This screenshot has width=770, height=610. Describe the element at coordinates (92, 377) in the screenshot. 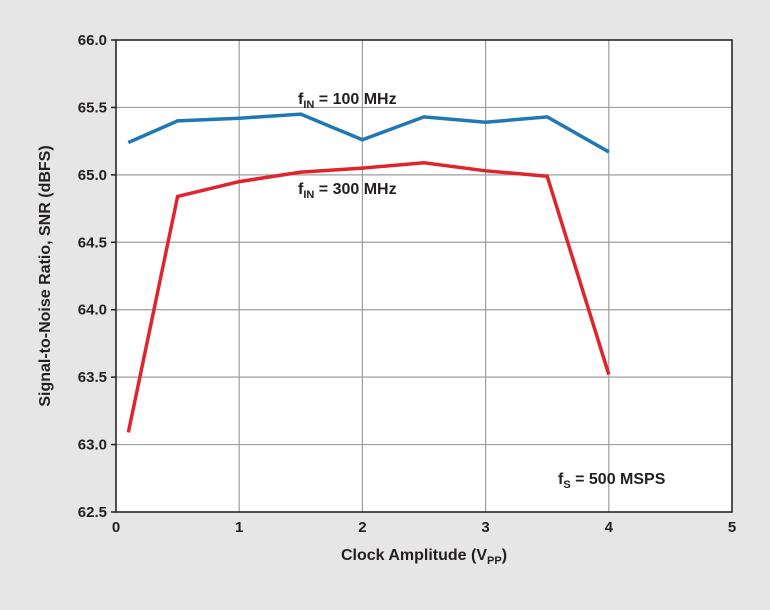

I see `y-tick-label: 63.5` at that location.